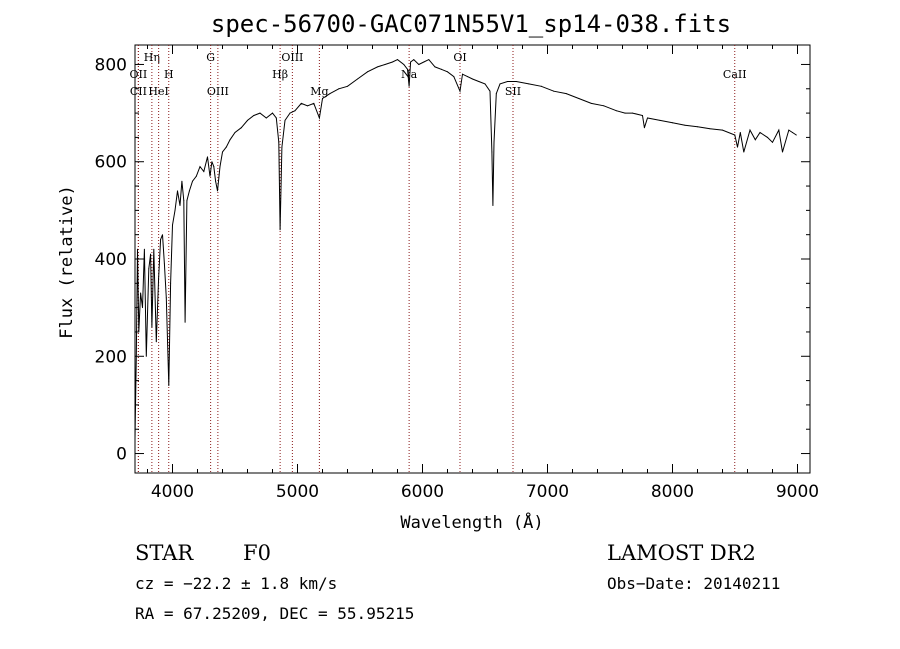 This screenshot has height=649, width=900. Describe the element at coordinates (139, 74) in the screenshot. I see `spectral-line-label: OII` at that location.